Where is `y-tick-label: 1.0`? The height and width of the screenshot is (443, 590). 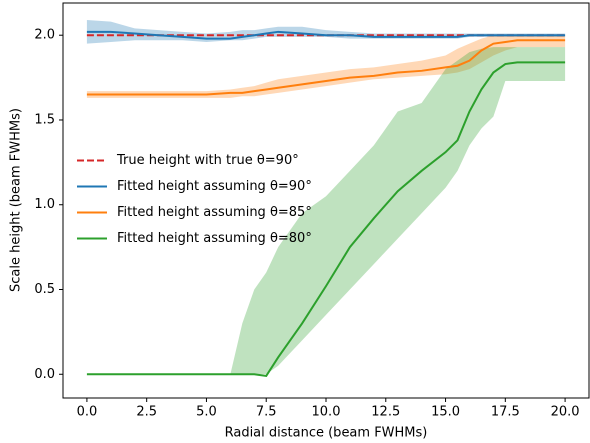 y-tick-label: 1.0 is located at coordinates (44, 204).